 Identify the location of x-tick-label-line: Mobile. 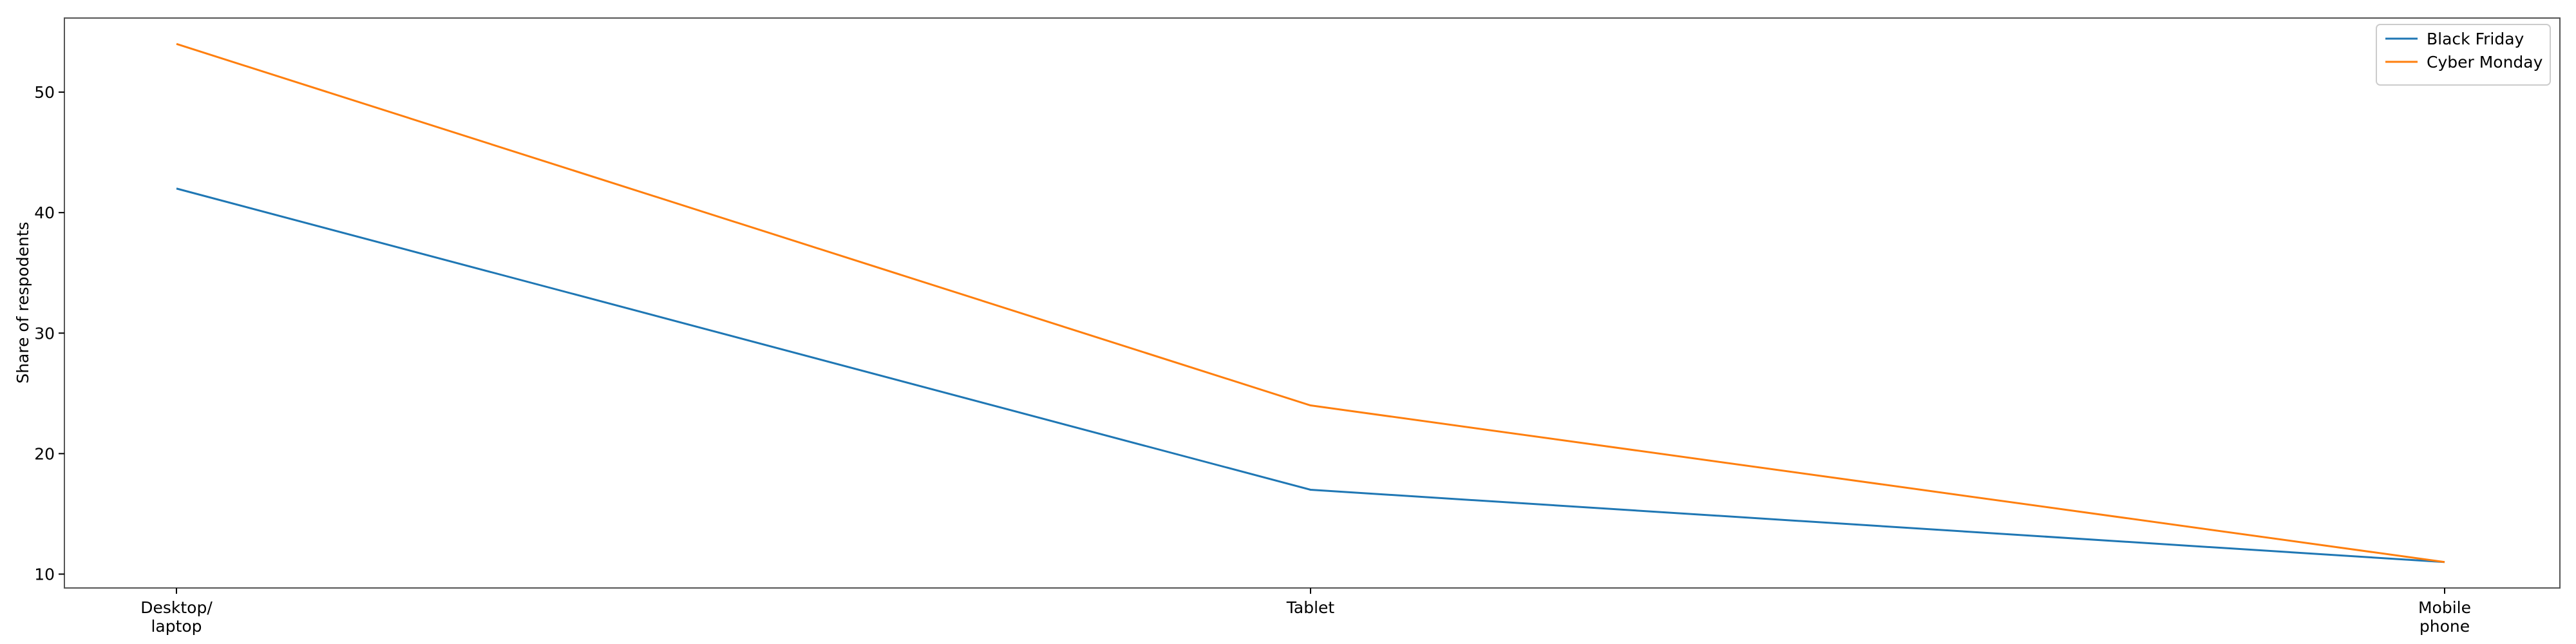
(2444, 607).